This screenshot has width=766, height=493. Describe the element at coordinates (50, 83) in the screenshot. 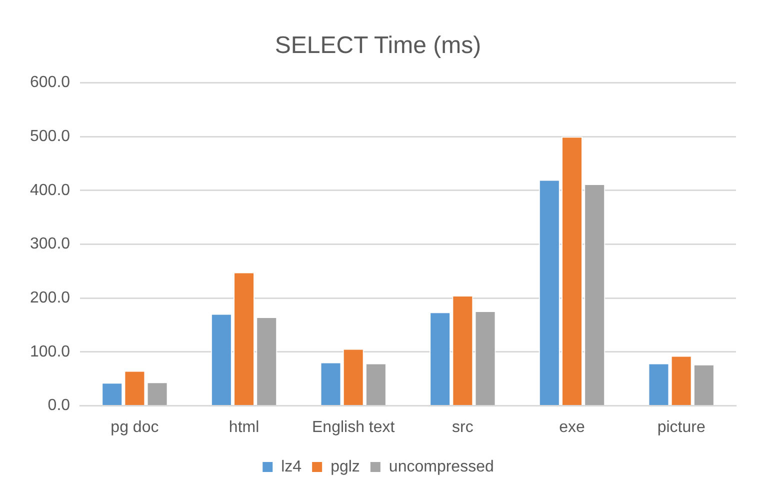

I see `y-tick-label: 600.0` at that location.